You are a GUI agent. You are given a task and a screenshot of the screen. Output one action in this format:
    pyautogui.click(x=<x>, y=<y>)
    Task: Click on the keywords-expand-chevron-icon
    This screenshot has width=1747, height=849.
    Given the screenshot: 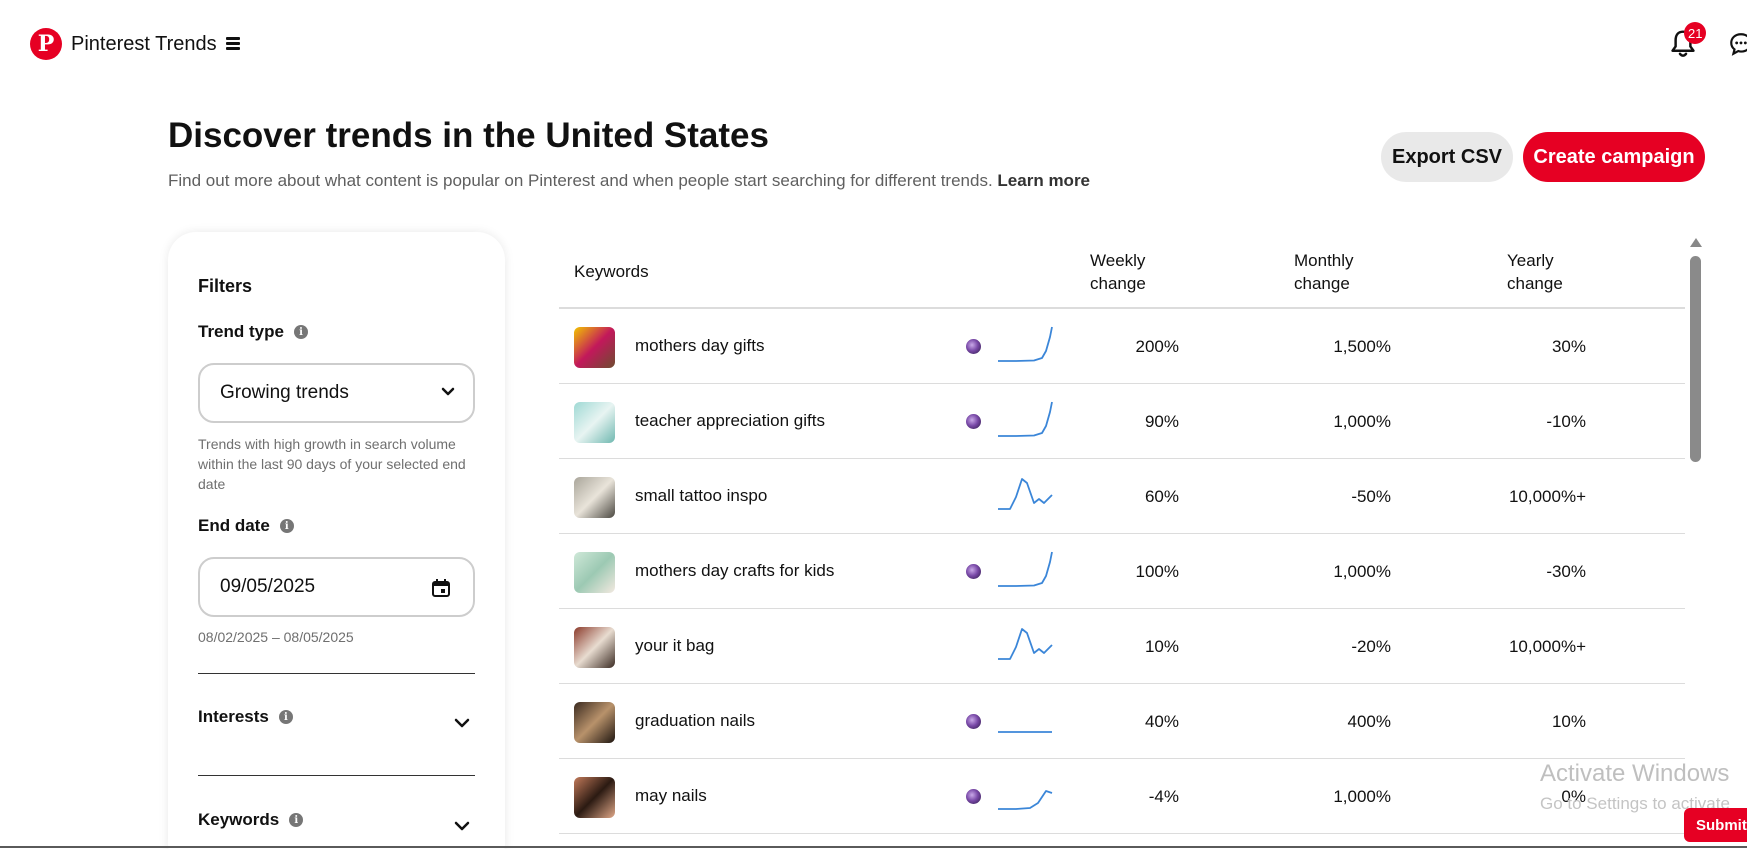 What is the action you would take?
    pyautogui.click(x=462, y=826)
    